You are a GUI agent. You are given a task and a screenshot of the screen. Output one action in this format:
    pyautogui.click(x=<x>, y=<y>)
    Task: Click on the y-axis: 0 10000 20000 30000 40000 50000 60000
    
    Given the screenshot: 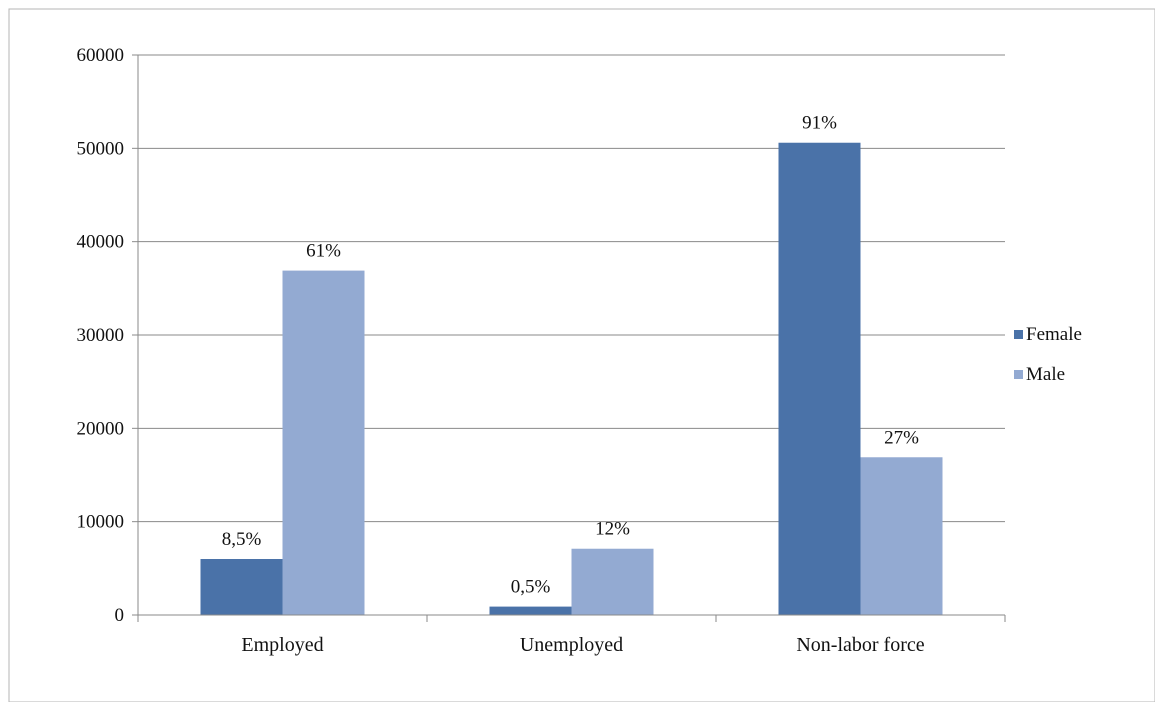 What is the action you would take?
    pyautogui.click(x=108, y=335)
    